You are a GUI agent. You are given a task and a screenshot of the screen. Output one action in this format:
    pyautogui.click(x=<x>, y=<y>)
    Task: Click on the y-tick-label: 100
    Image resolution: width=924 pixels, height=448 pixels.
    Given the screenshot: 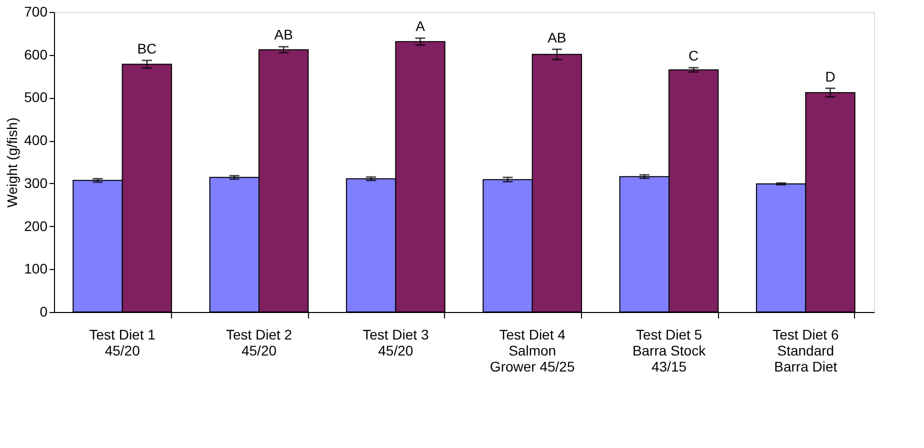 What is the action you would take?
    pyautogui.click(x=36, y=268)
    